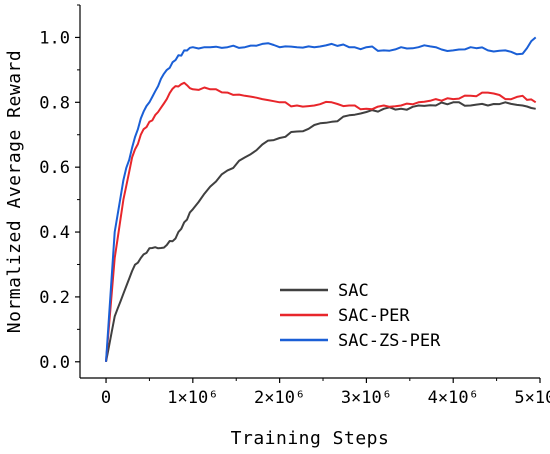 The width and height of the screenshot is (550, 454). Describe the element at coordinates (310, 438) in the screenshot. I see `x-axis-title: Training Steps` at that location.